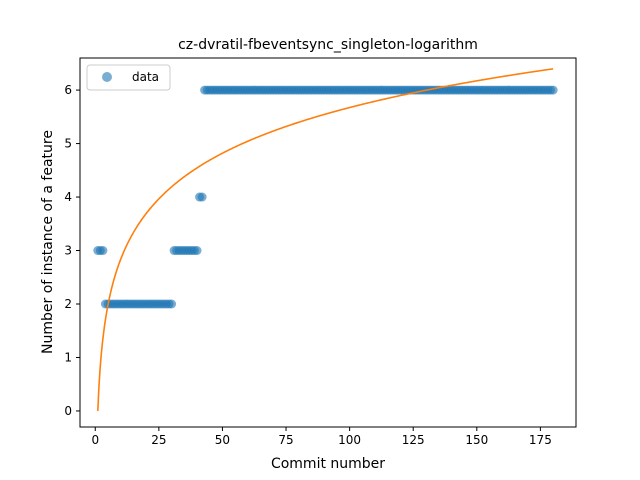 The height and width of the screenshot is (480, 640). I want to click on x-tick-label: 125, so click(413, 440).